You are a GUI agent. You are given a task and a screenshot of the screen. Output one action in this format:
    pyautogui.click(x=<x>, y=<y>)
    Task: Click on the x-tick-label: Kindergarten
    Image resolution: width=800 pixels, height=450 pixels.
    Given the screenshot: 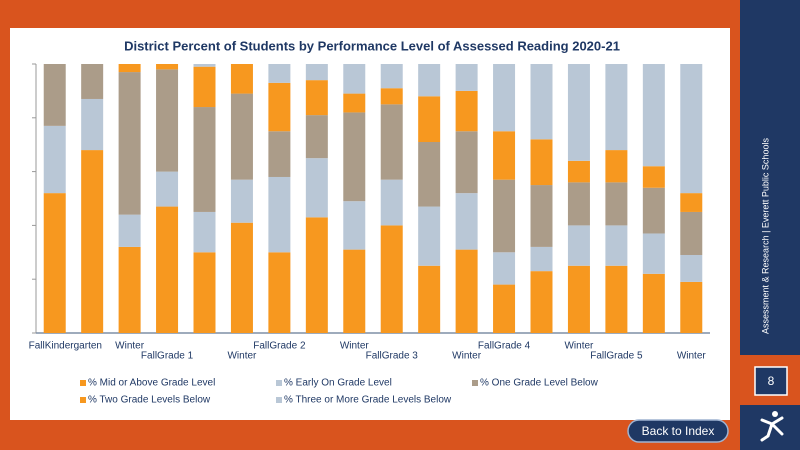 What is the action you would take?
    pyautogui.click(x=73, y=346)
    